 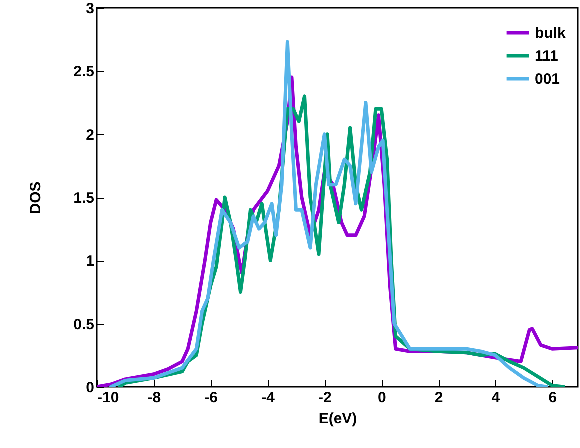 I want to click on x-tick-label: -10, so click(x=109, y=398).